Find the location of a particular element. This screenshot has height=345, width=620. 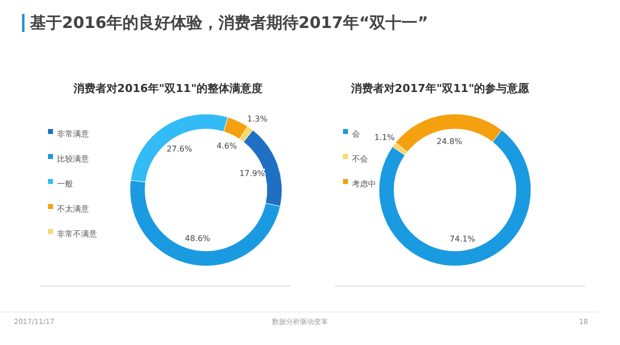

legend-label: 考虑中 is located at coordinates (364, 183).